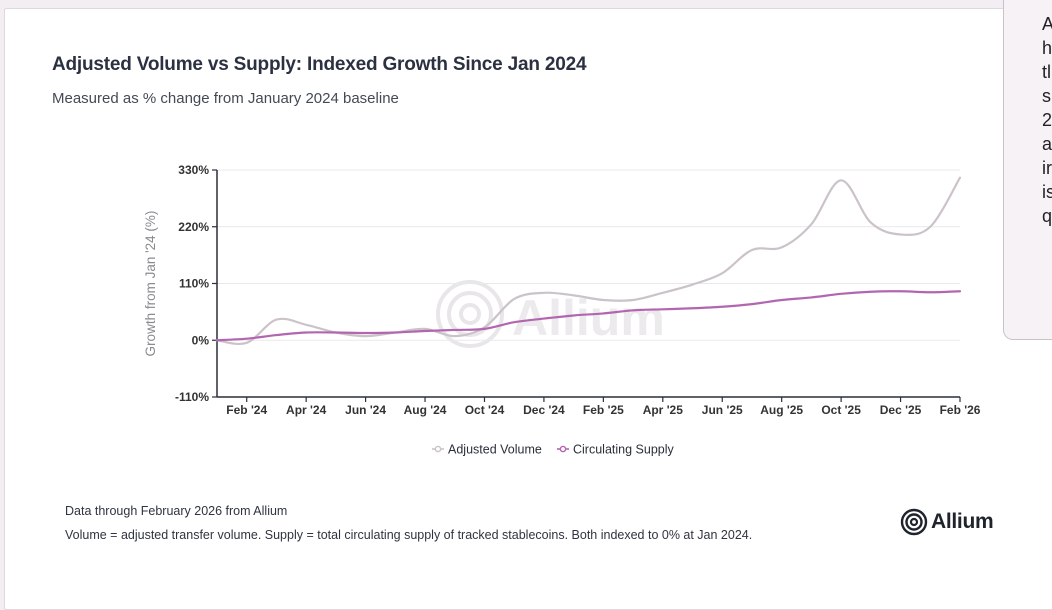 The height and width of the screenshot is (610, 1052). I want to click on x-tick-label: Oct '24, so click(485, 410).